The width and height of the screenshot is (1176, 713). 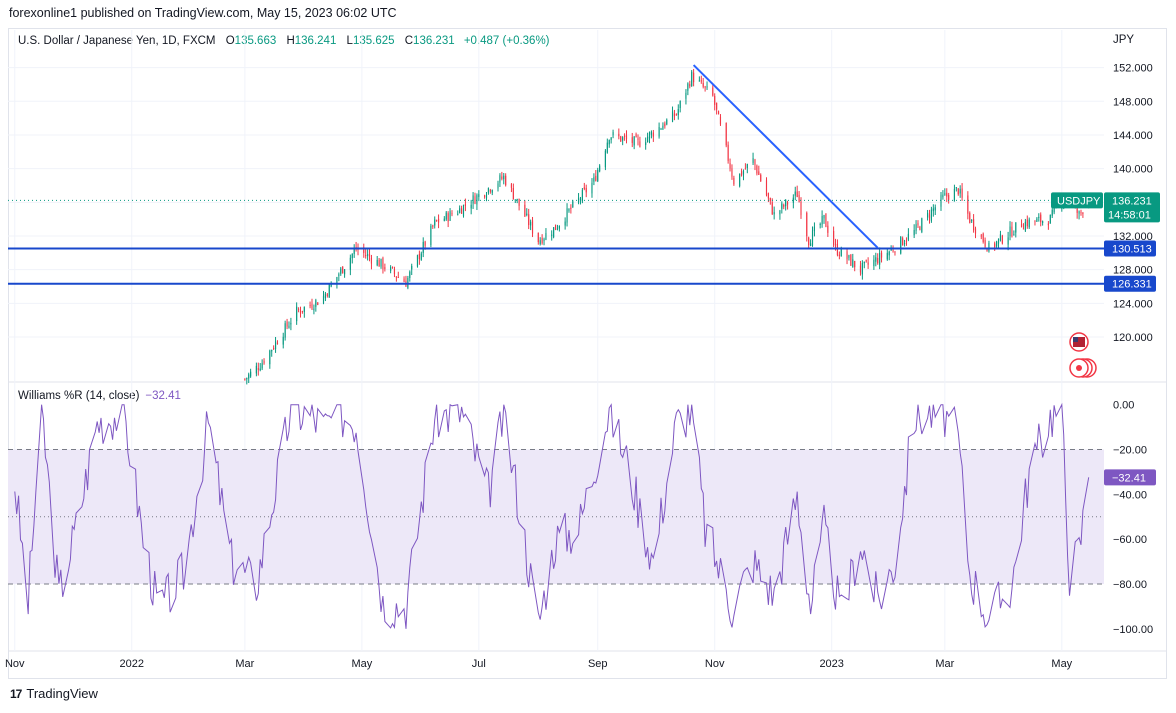 I want to click on tradingview-footer: 17 TradingView, so click(x=54, y=693).